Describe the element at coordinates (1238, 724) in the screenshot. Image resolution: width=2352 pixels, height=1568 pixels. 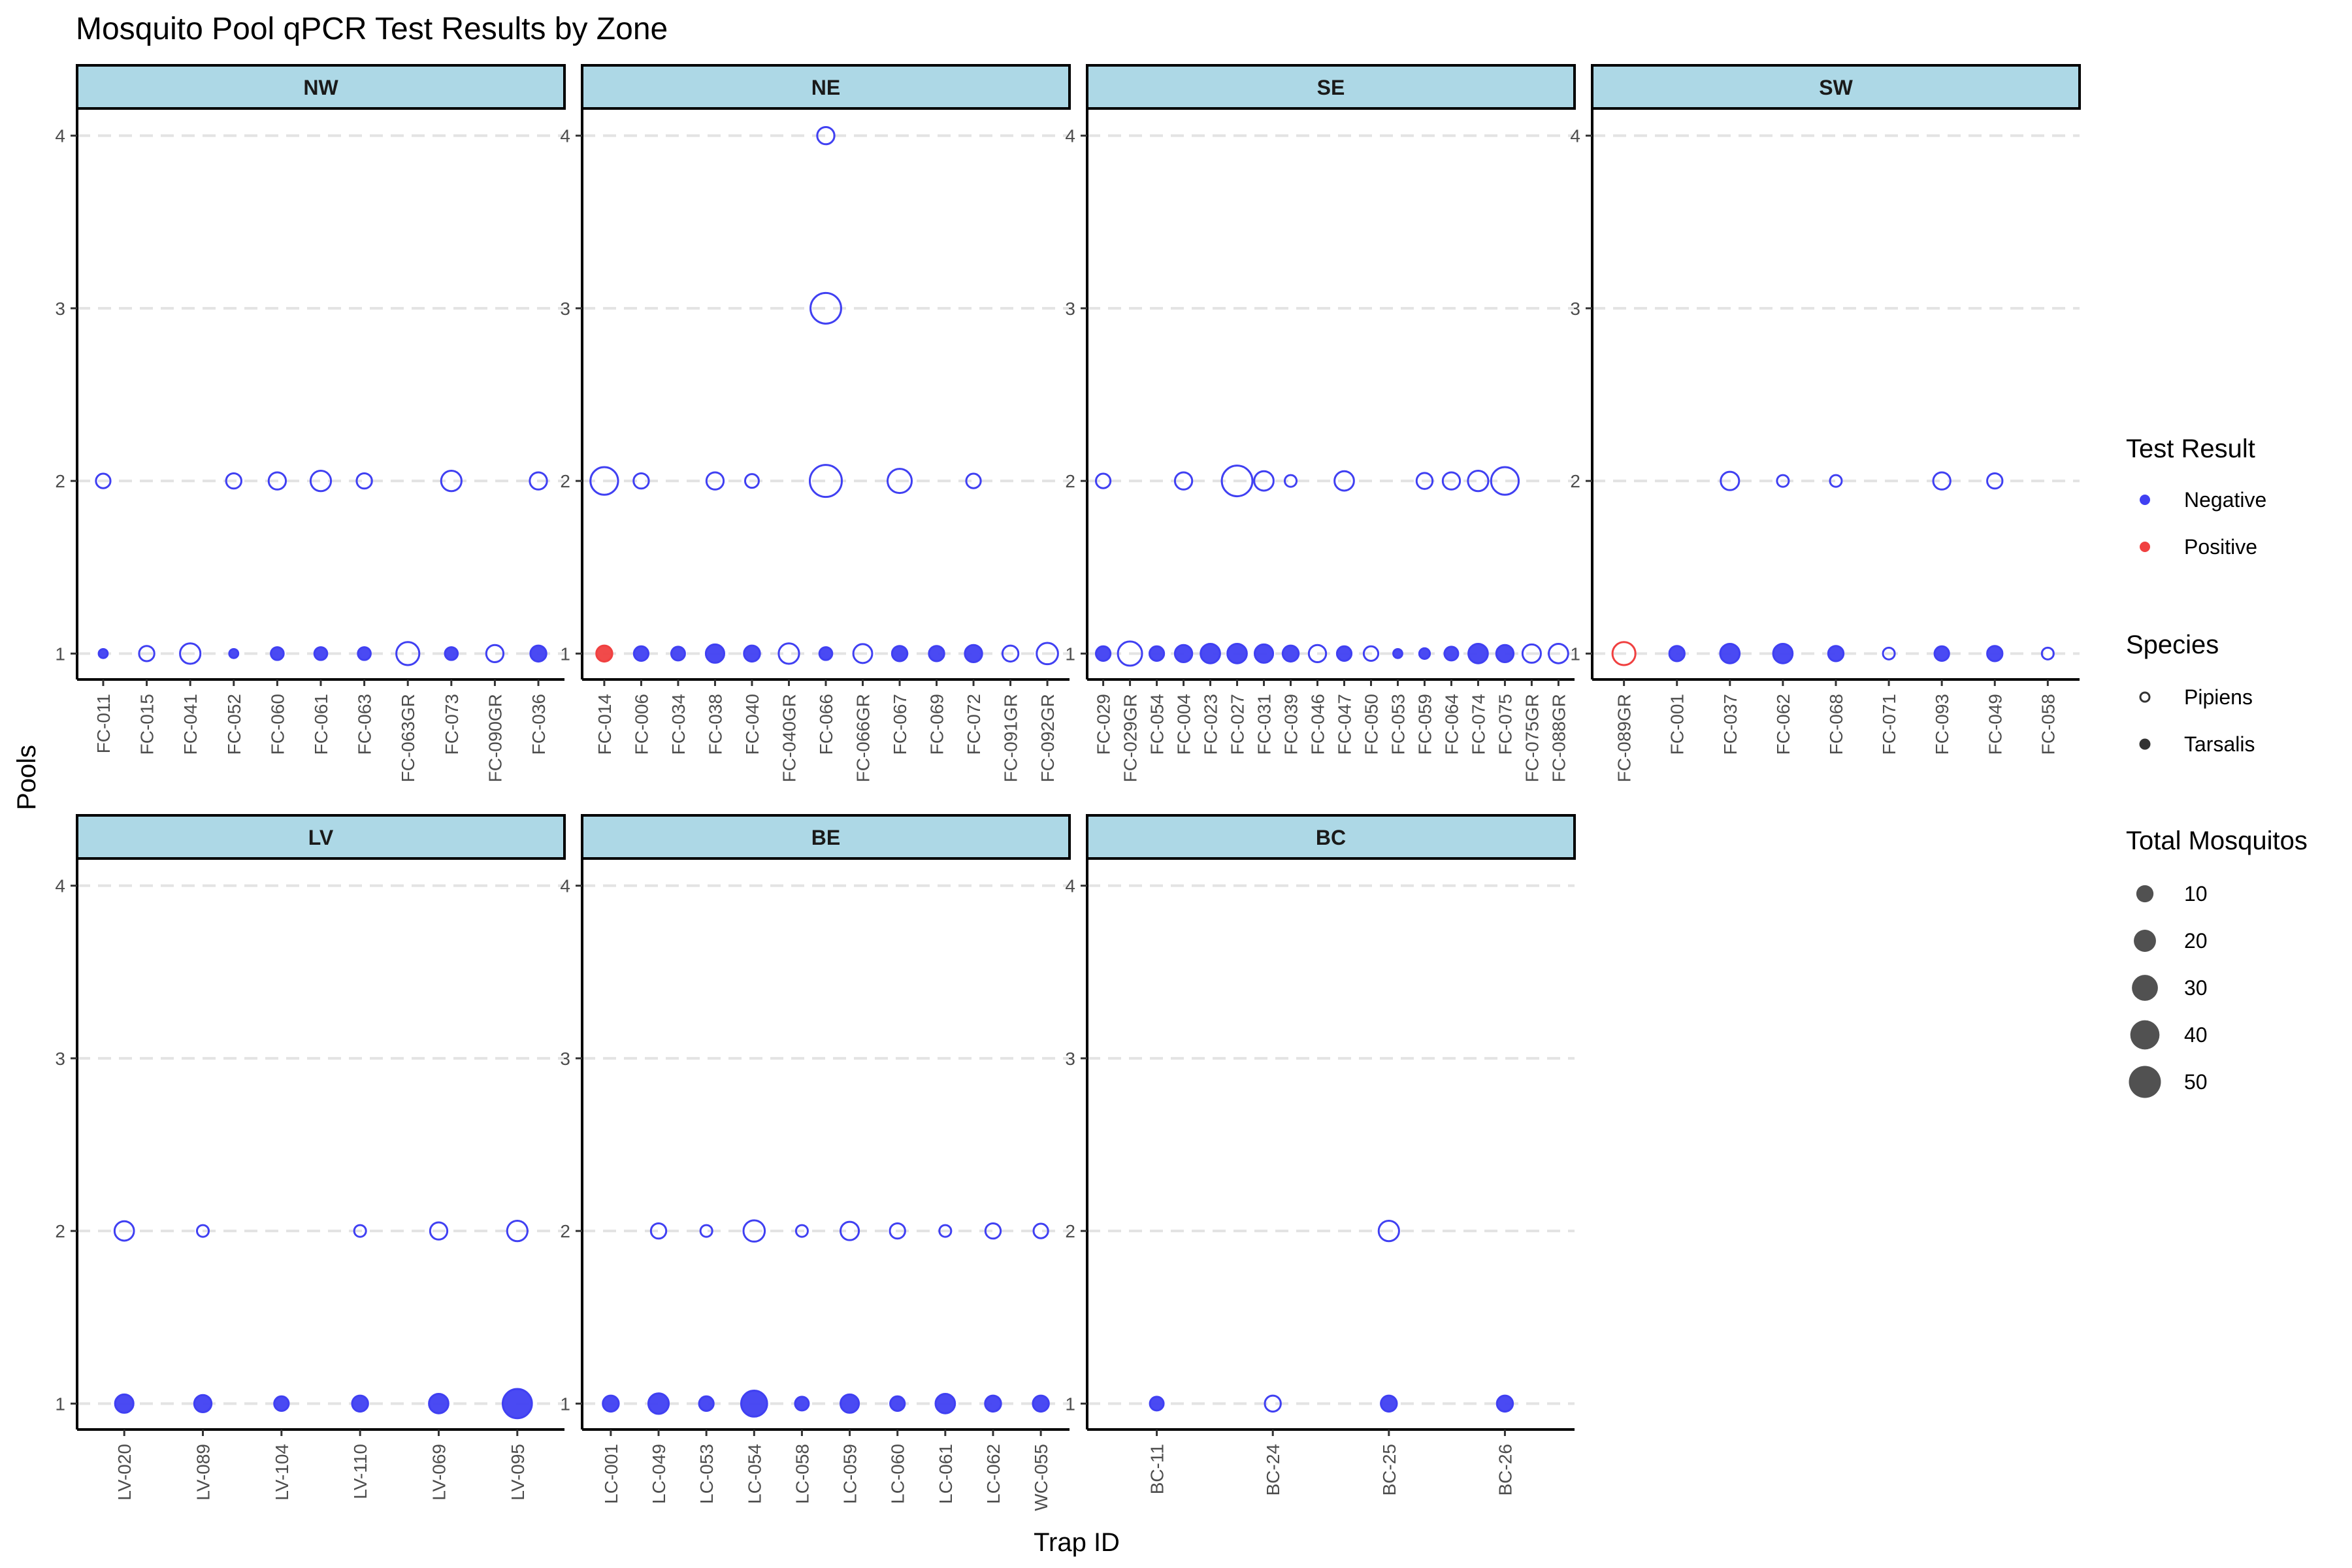
I see `x-tick-label: FC-027` at that location.